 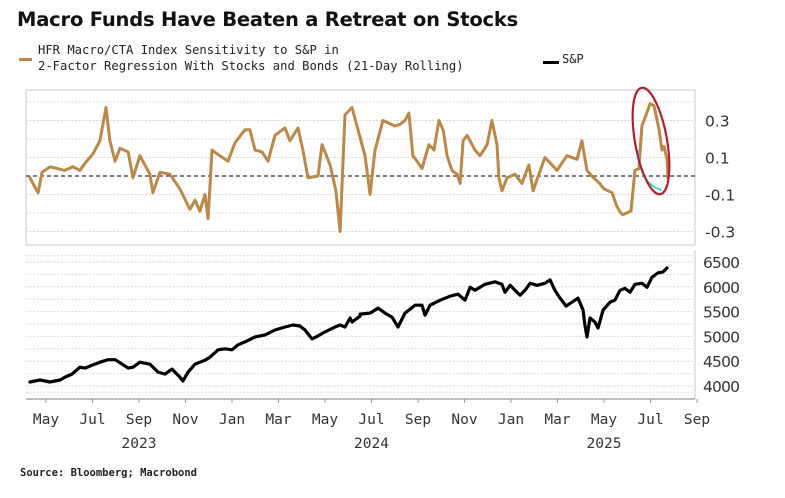 I want to click on x-tick-label-year: 2025, so click(x=604, y=444).